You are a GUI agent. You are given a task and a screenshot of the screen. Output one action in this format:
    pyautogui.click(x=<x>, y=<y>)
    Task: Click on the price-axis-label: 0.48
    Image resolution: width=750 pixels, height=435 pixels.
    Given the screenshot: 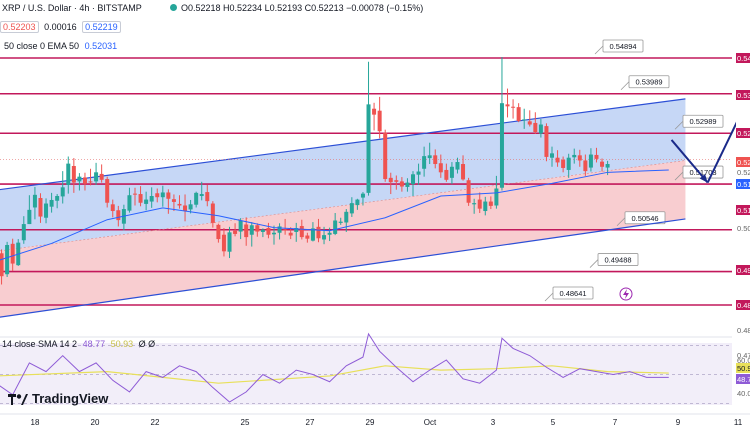 What is the action you would take?
    pyautogui.click(x=743, y=330)
    